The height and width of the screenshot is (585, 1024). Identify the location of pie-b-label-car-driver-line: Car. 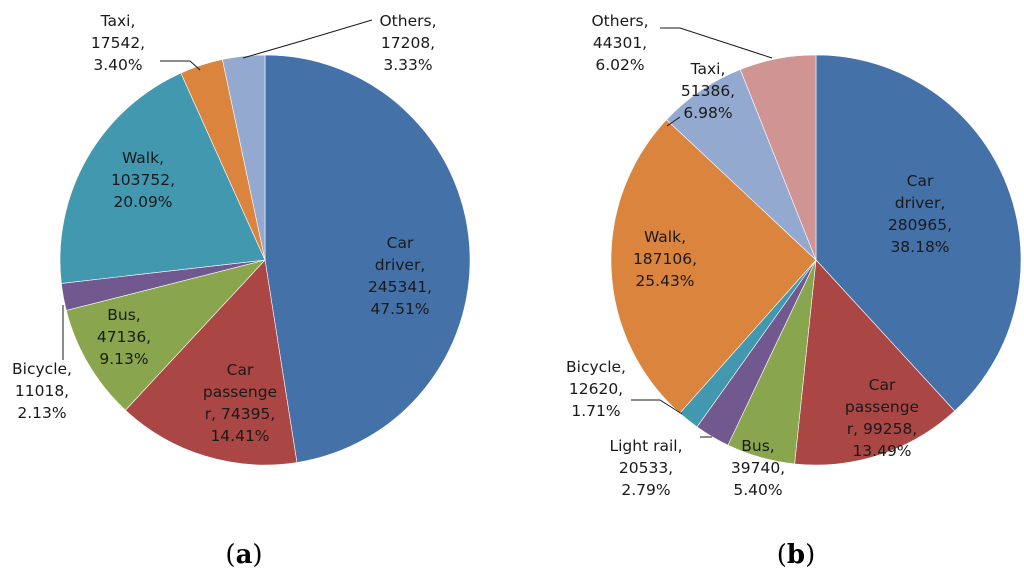
(920, 181).